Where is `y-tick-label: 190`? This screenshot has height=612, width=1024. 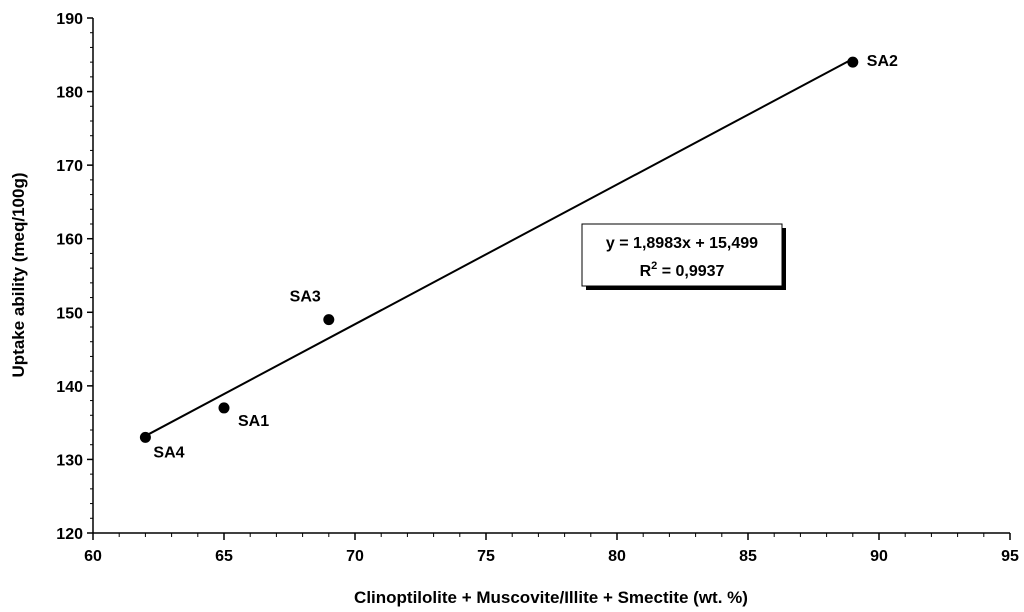 y-tick-label: 190 is located at coordinates (69, 19).